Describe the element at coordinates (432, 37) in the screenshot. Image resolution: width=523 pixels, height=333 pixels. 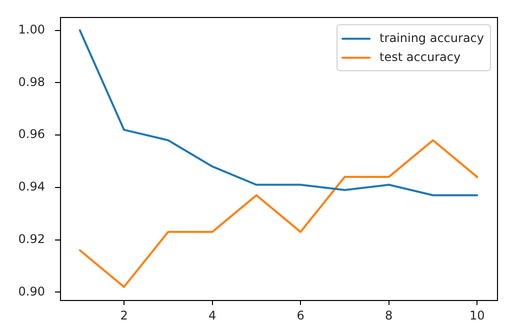
I see `legend-label: training accuracy` at that location.